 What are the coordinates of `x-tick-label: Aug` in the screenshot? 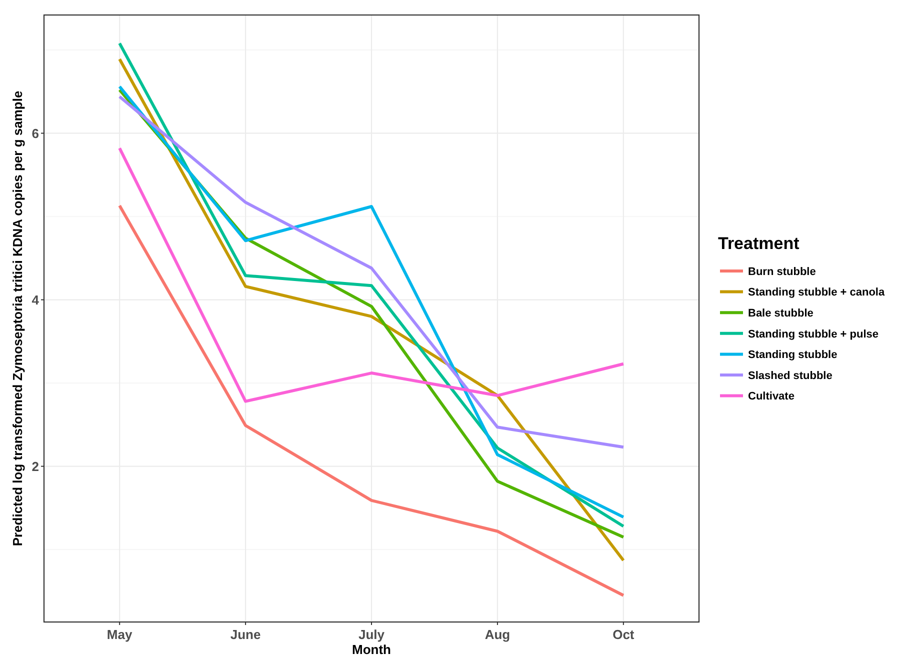 It's located at (497, 634).